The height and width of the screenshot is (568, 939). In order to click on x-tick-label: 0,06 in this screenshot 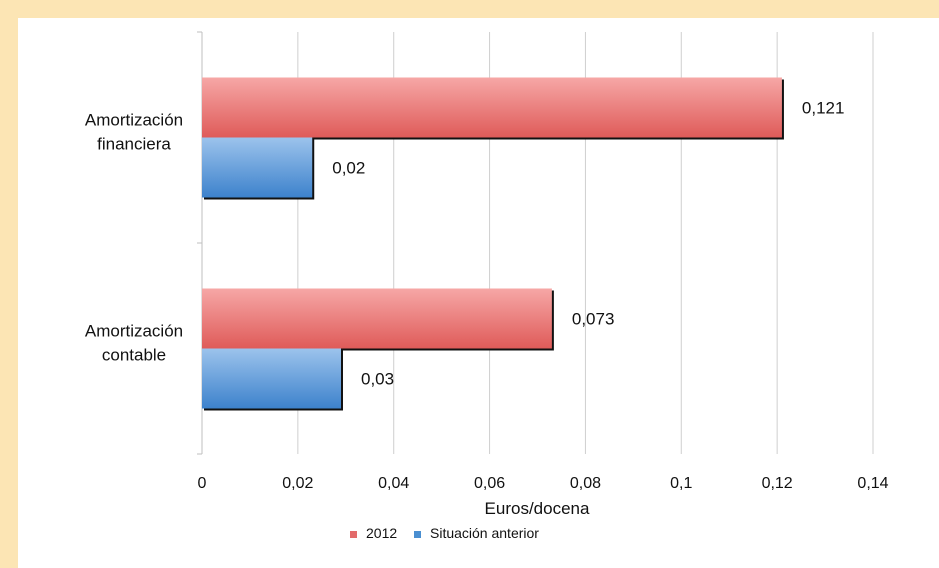, I will do `click(489, 483)`.